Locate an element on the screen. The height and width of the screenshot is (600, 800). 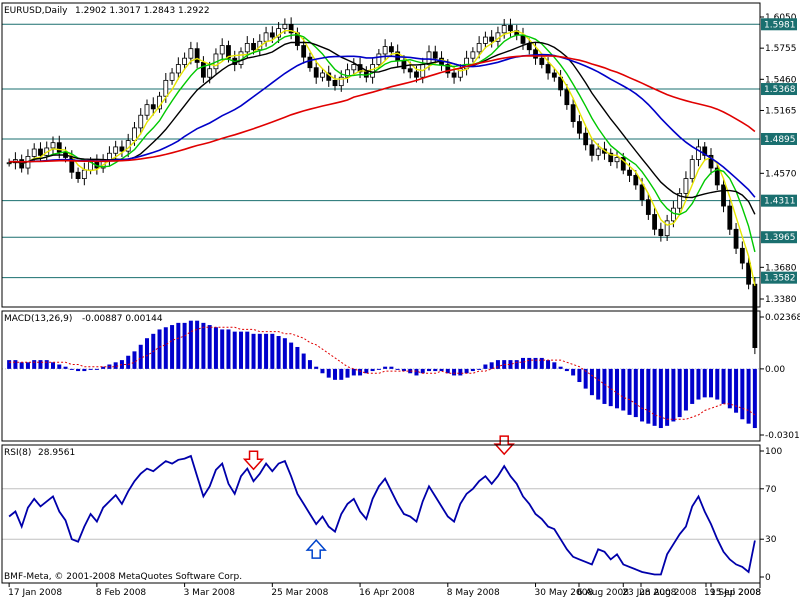
x-tick-label: 3 Mar 2008 is located at coordinates (210, 593).